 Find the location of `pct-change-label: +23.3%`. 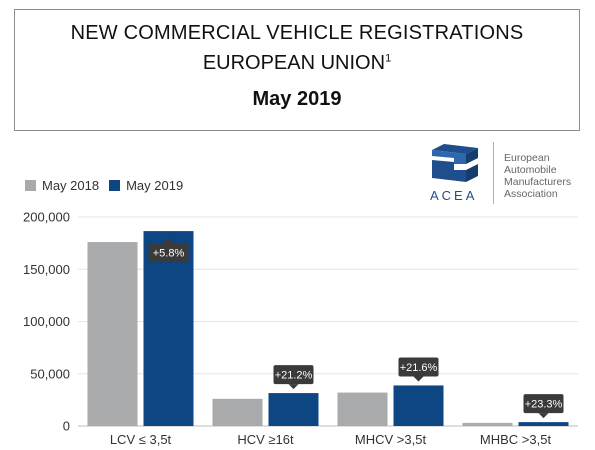

pct-change-label: +23.3% is located at coordinates (544, 405).